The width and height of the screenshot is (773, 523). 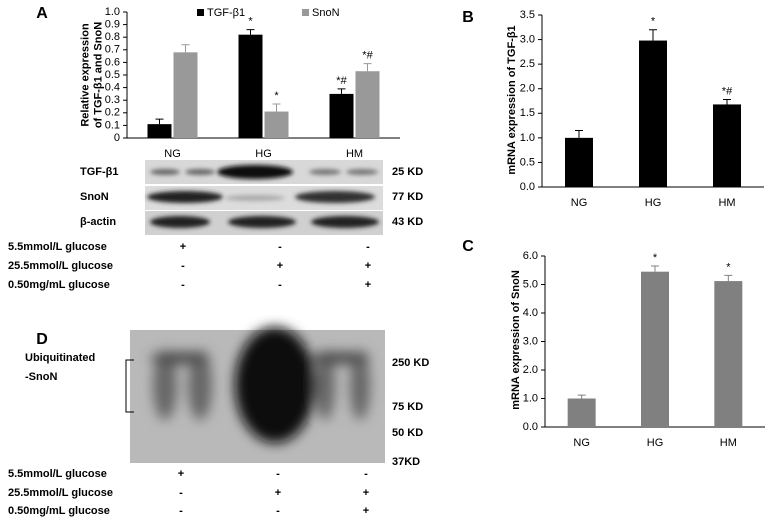 What do you see at coordinates (527, 39) in the screenshot?
I see `y-tick-label: 3.0` at bounding box center [527, 39].